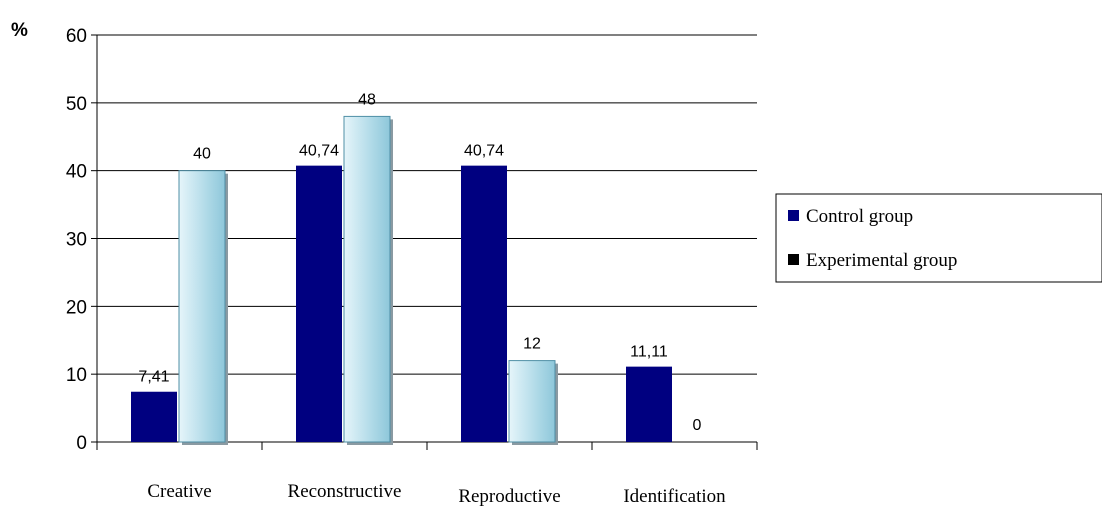 The height and width of the screenshot is (508, 1102). What do you see at coordinates (649, 352) in the screenshot?
I see `data-label-control-group: 11,11` at bounding box center [649, 352].